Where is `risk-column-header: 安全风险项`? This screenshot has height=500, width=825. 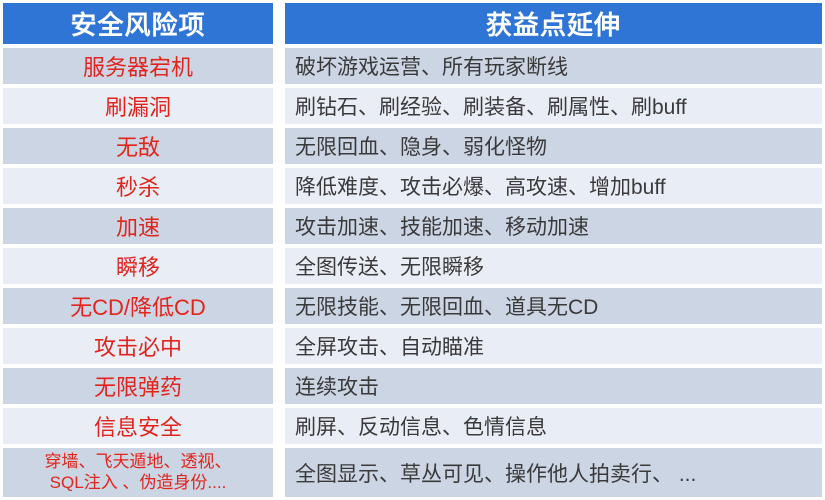
risk-column-header: 安全风险项 is located at coordinates (138, 23).